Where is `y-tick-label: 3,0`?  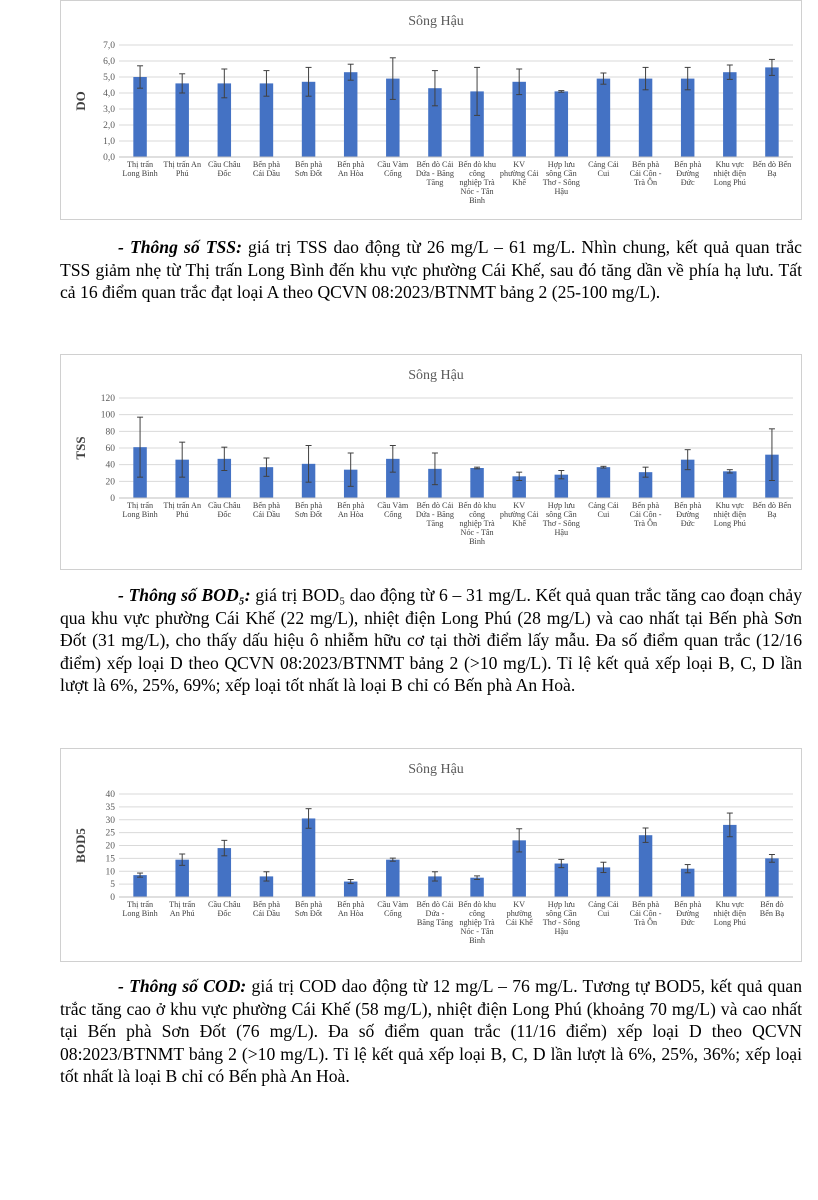 y-tick-label: 3,0 is located at coordinates (109, 110).